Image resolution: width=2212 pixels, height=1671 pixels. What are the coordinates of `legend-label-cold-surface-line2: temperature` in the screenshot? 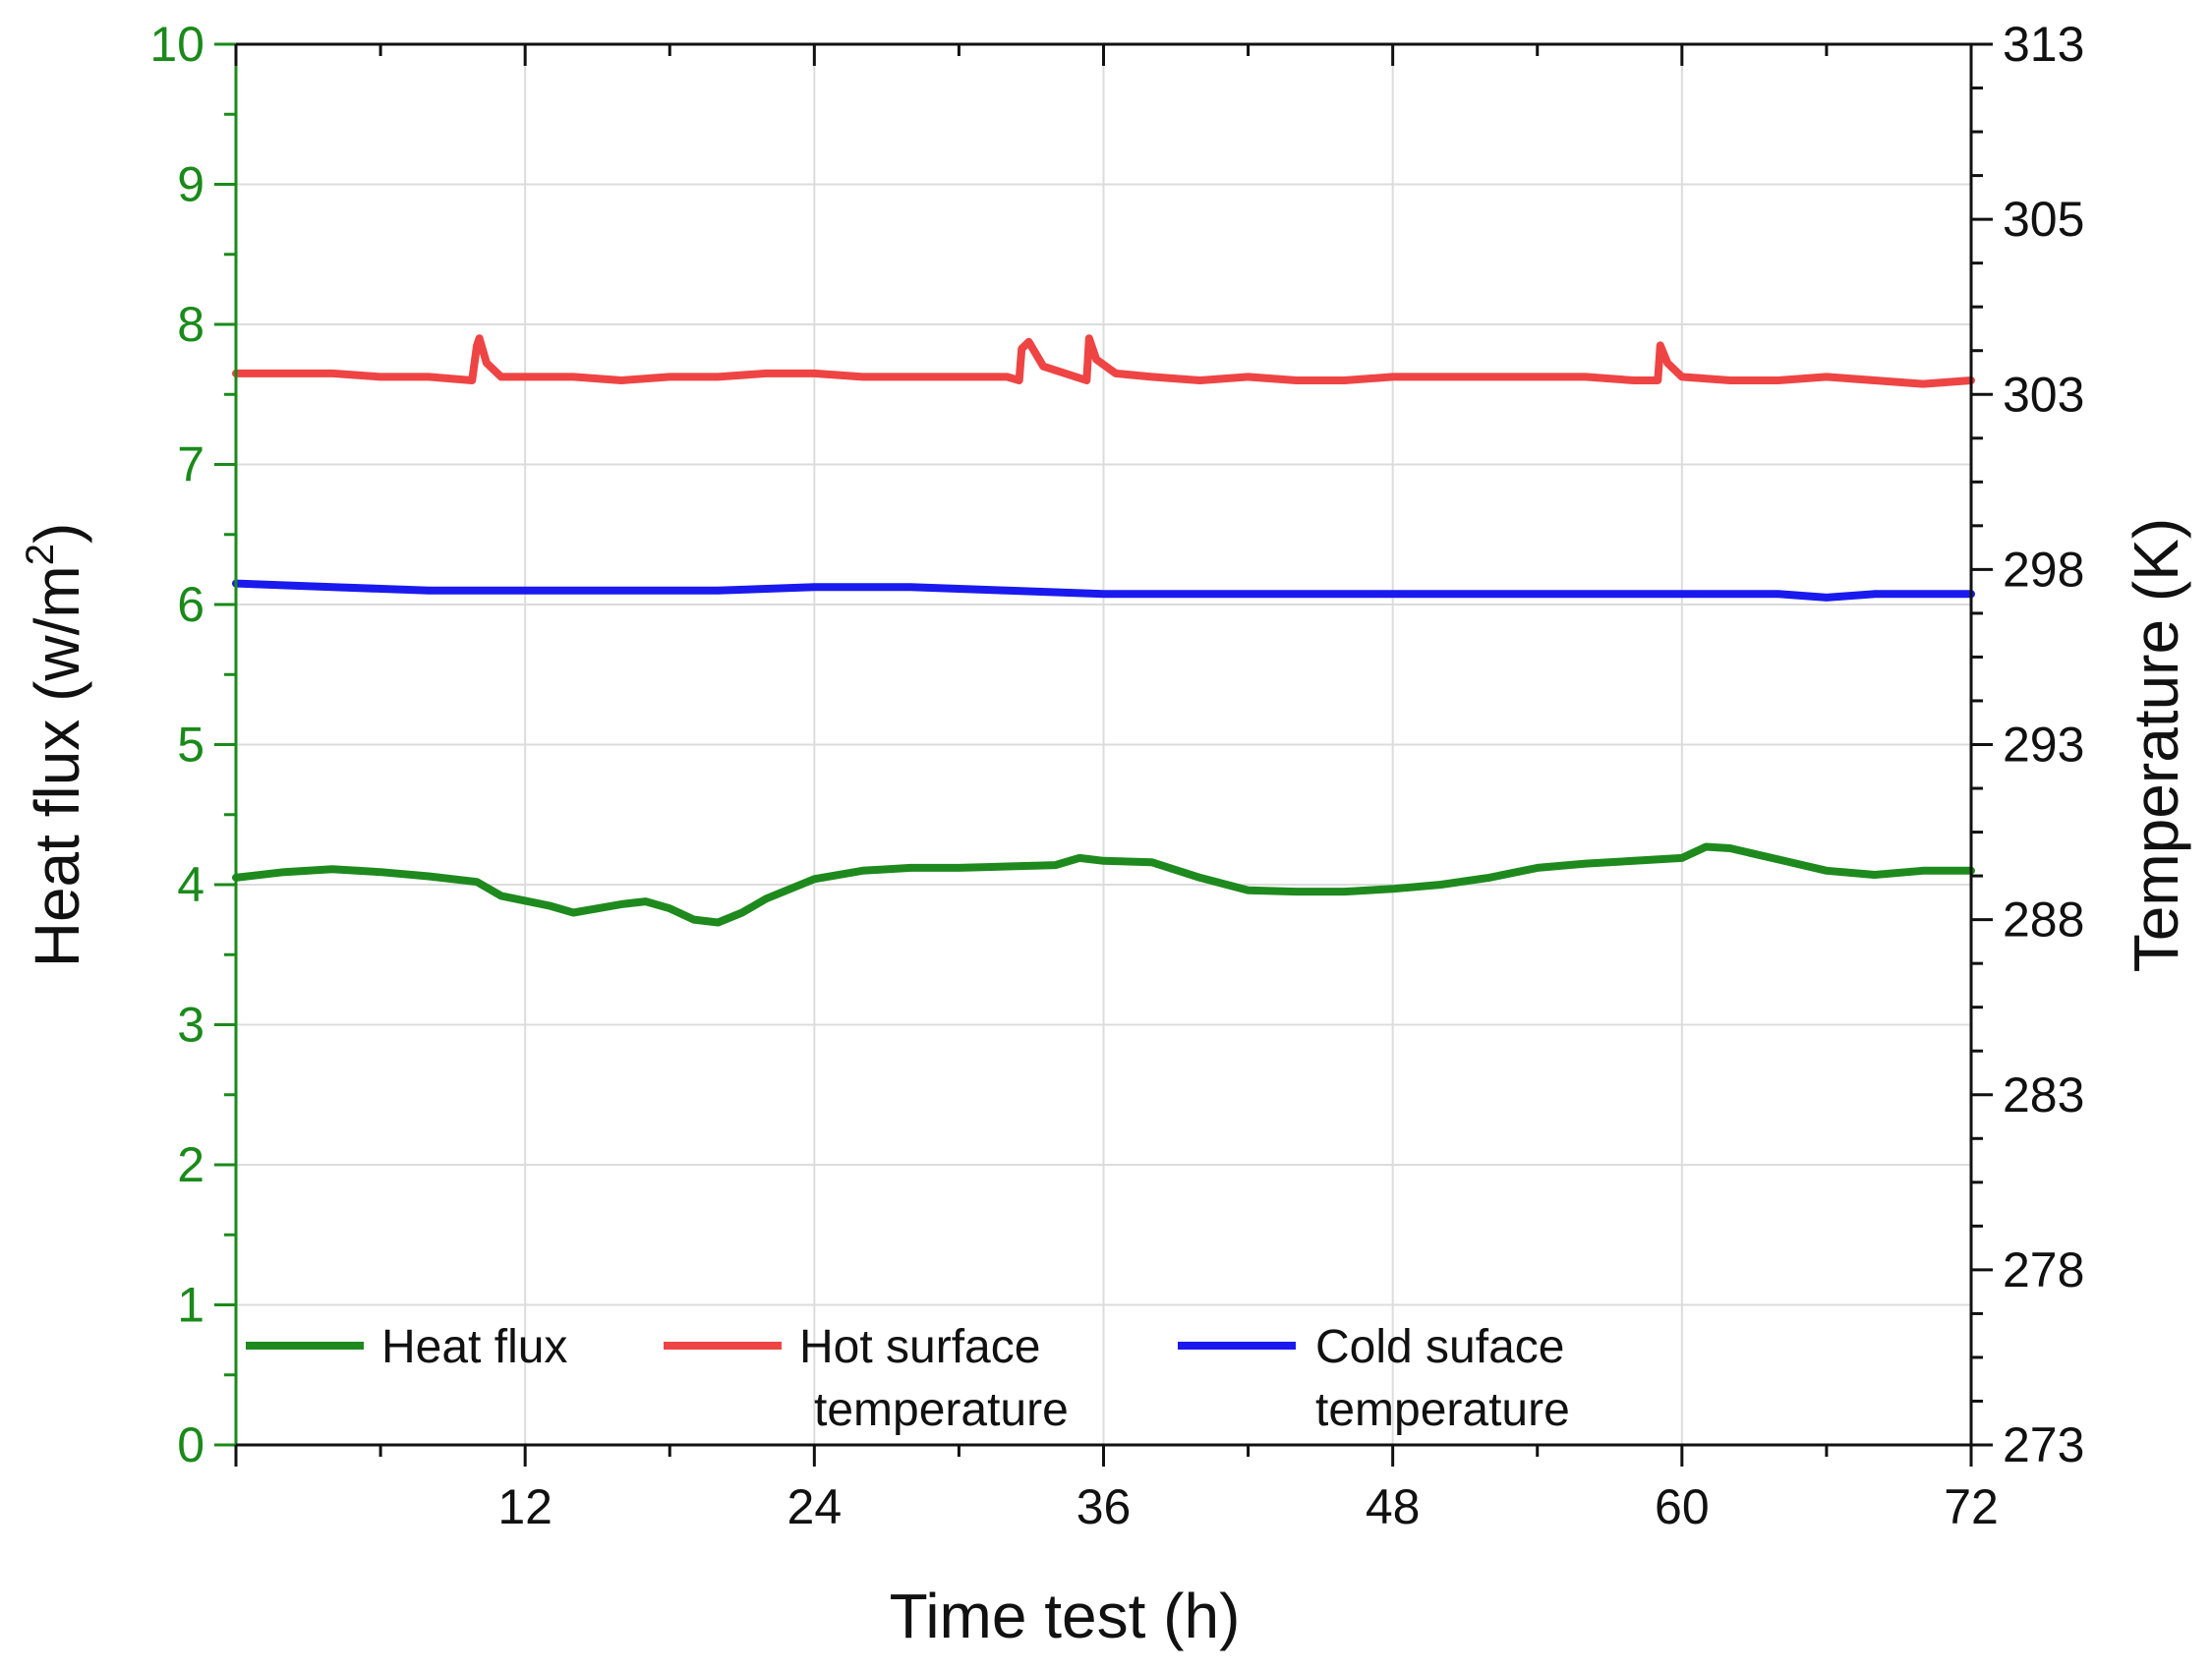 It's located at (1443, 1410).